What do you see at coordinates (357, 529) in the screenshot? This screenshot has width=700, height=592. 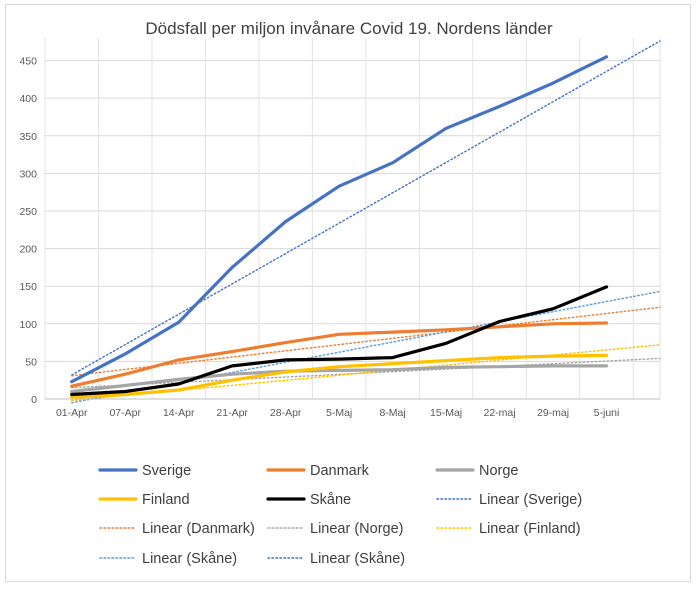 I see `legend-label: Linear (Norge)` at bounding box center [357, 529].